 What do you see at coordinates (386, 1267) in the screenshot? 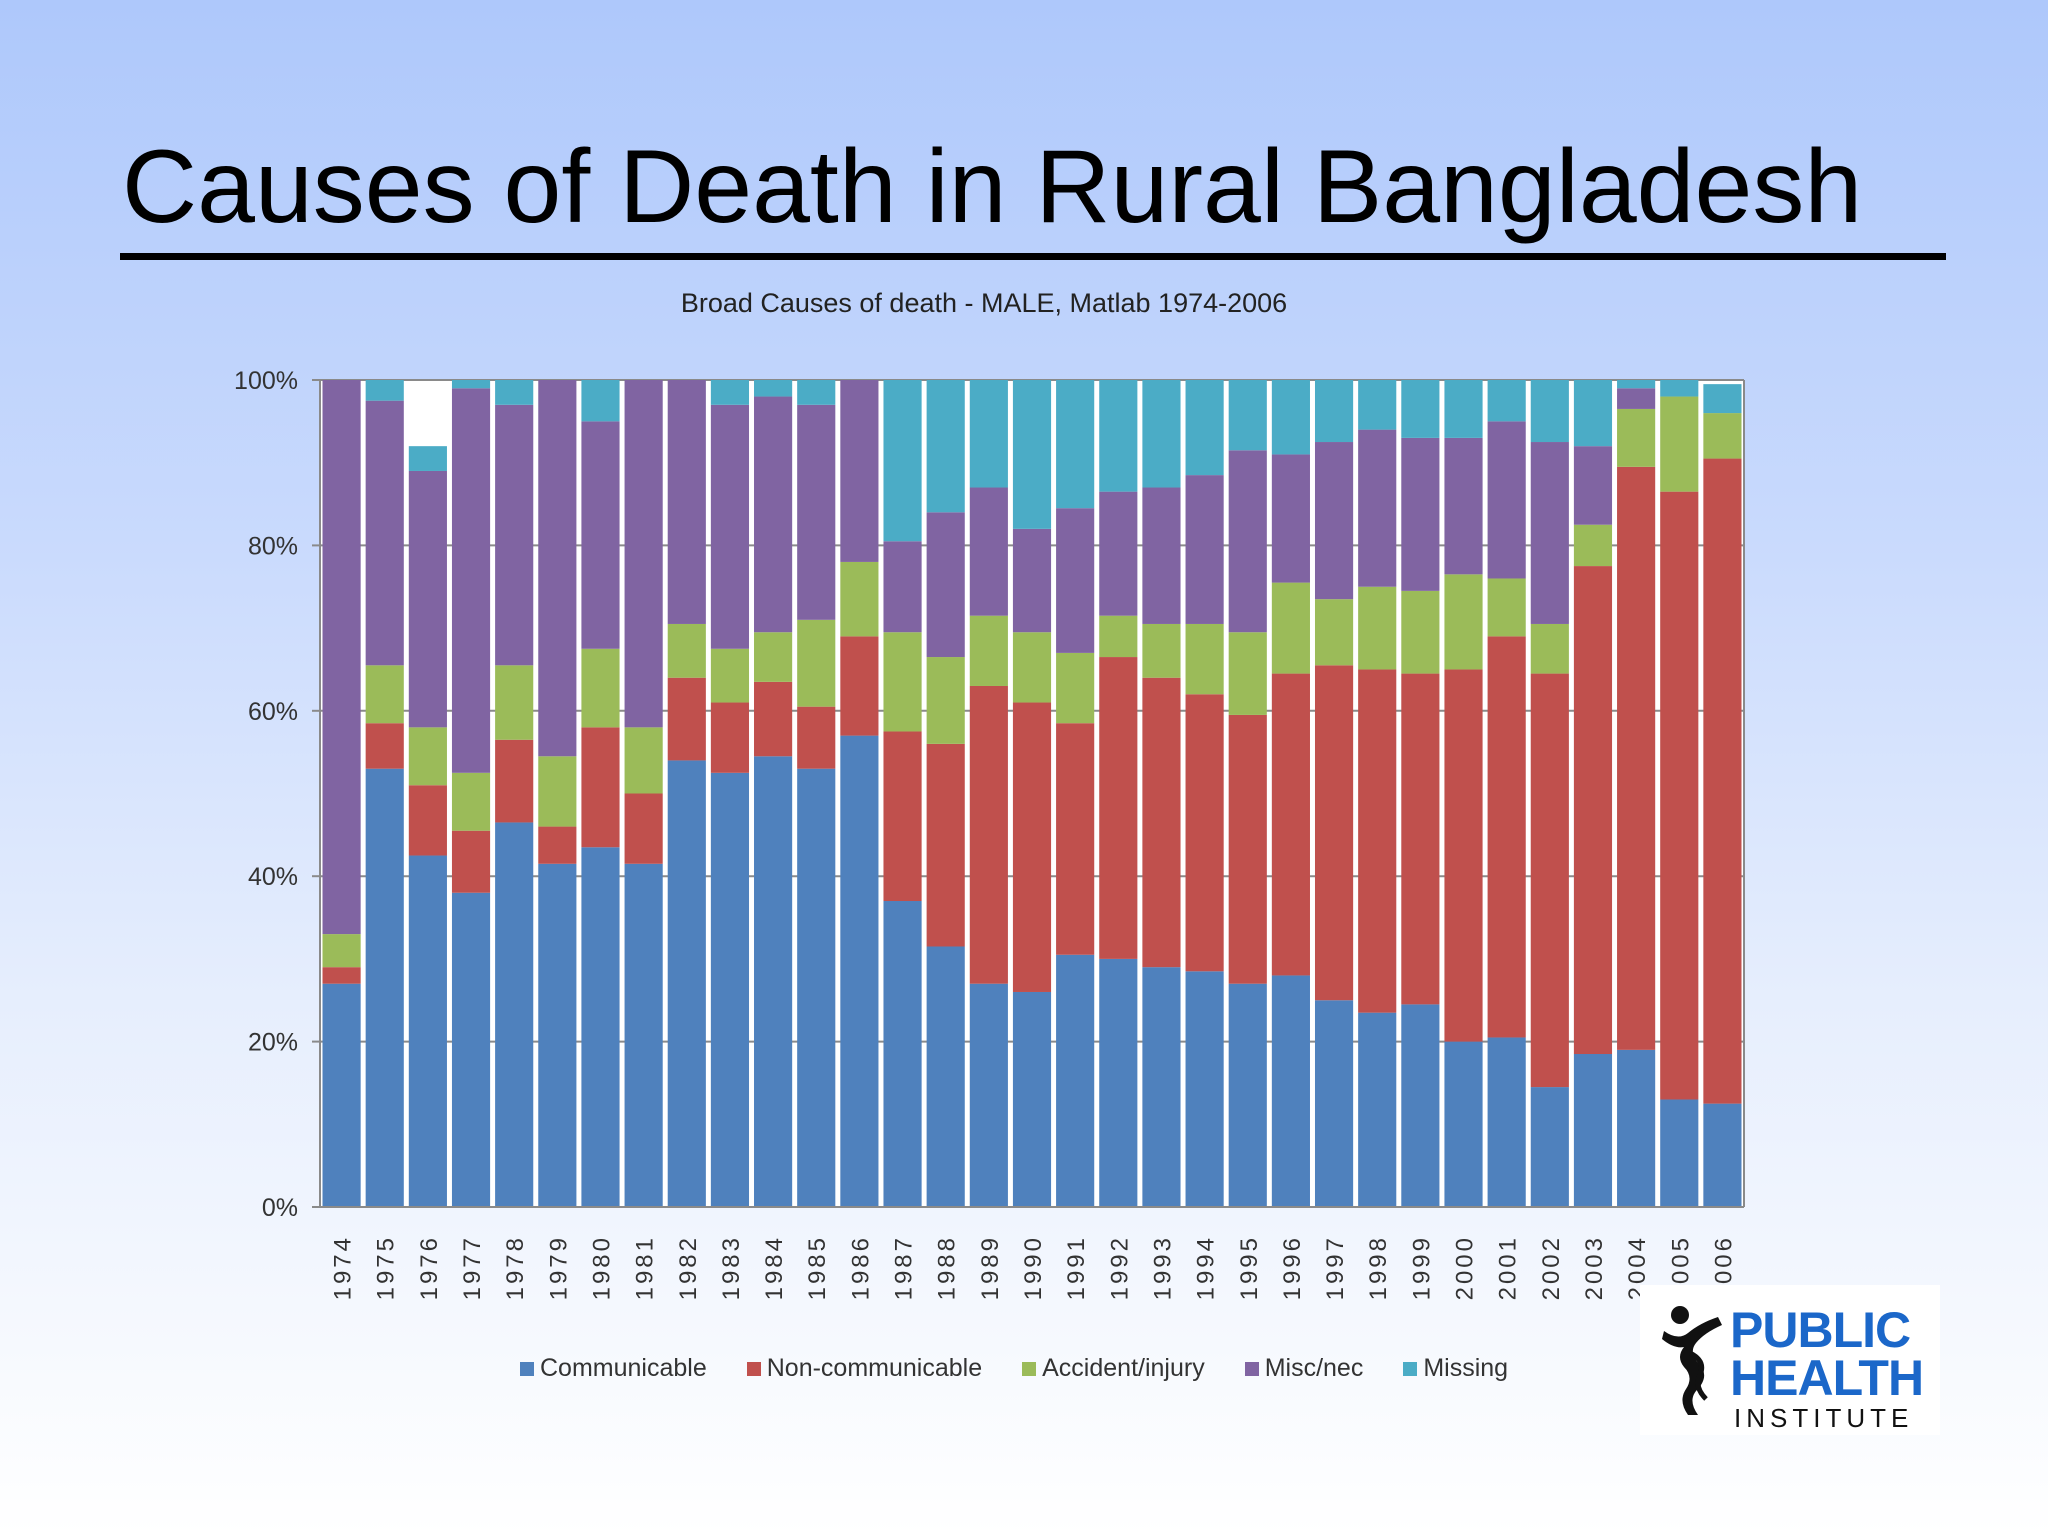
I see `x-tick-label: 1975` at bounding box center [386, 1267].